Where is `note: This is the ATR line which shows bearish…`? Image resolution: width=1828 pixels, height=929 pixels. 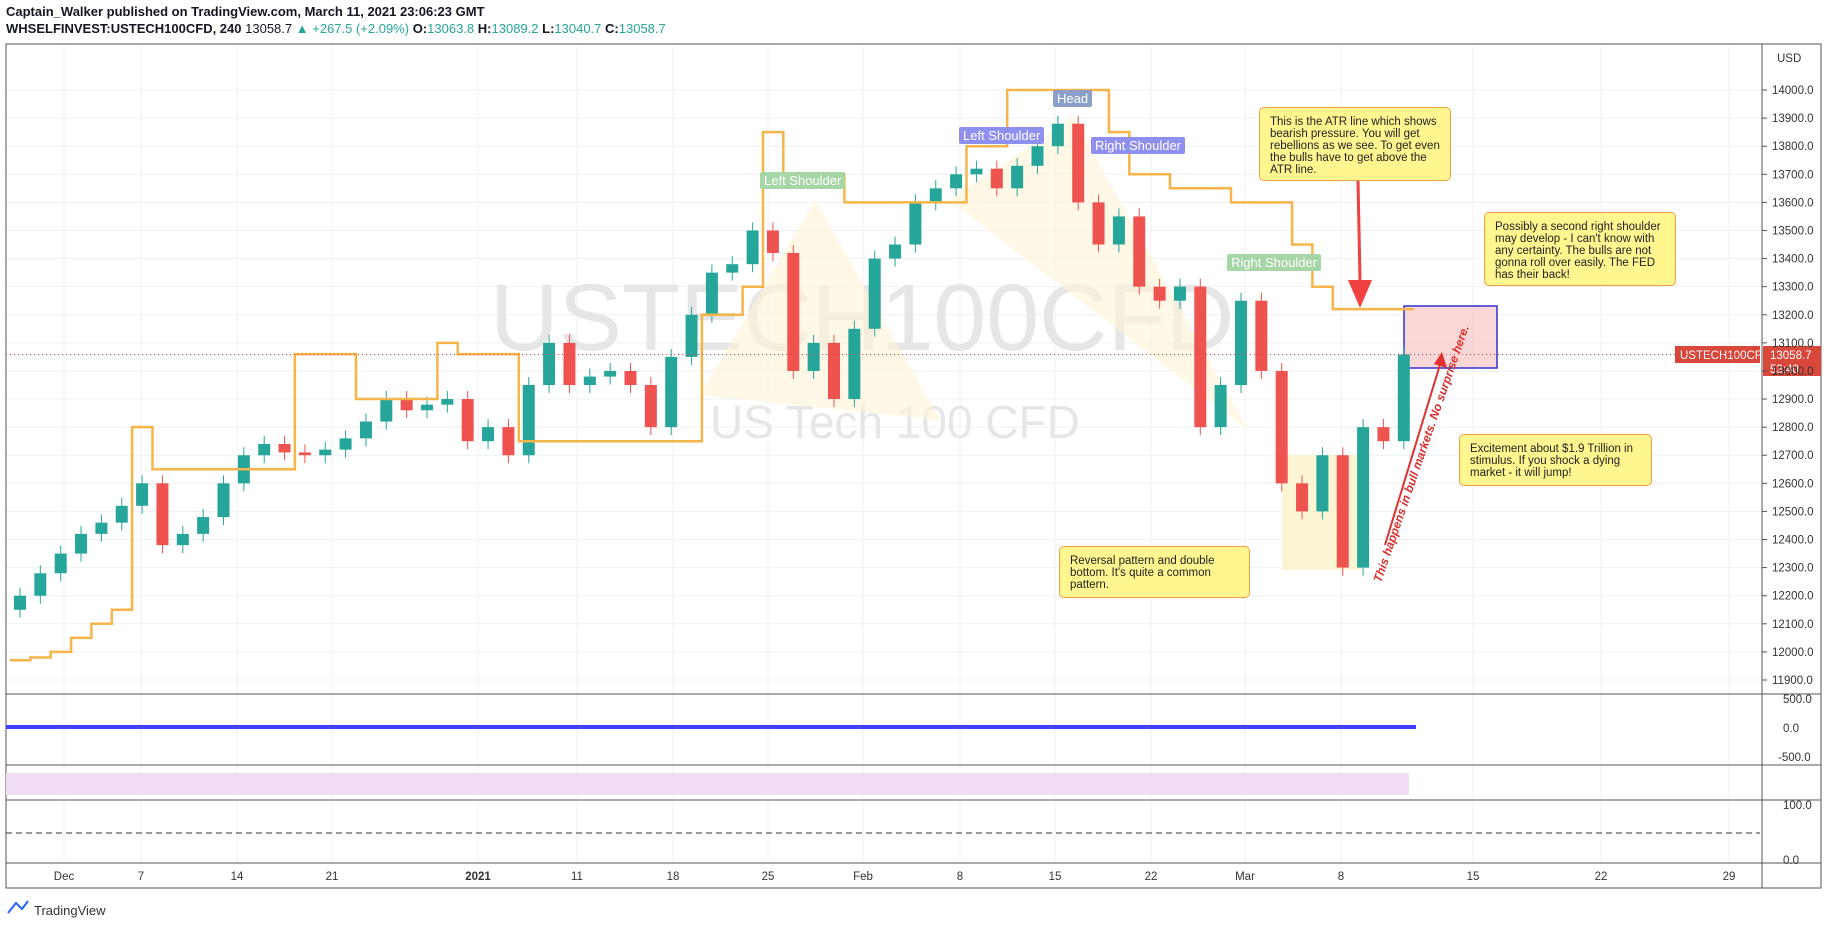
note: This is the ATR line which shows bearish… is located at coordinates (1355, 144).